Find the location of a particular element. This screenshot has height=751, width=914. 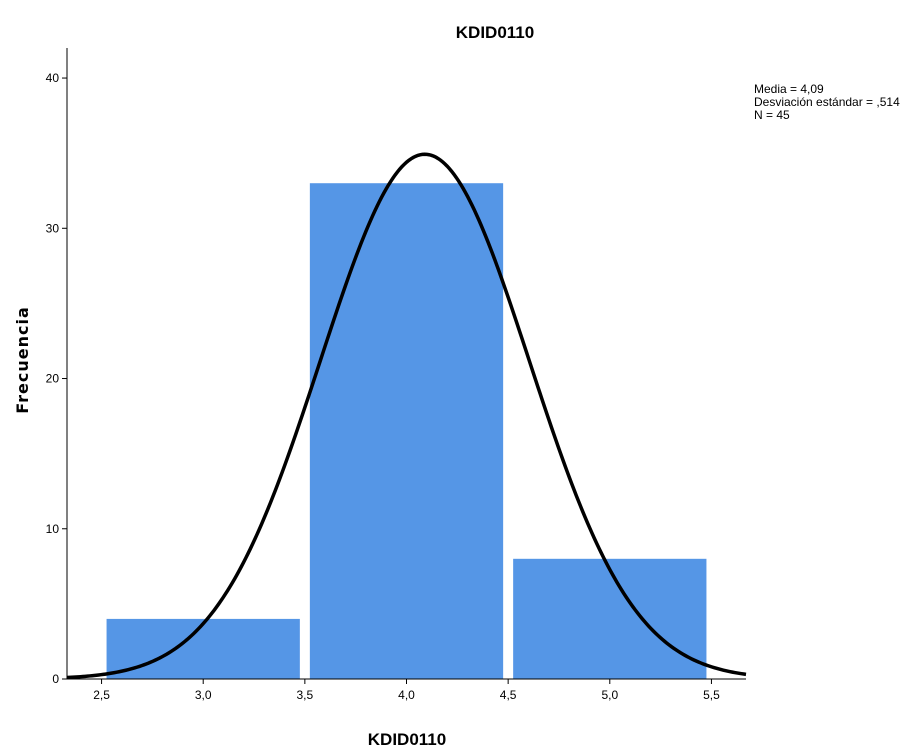

y-axis-label: Frecuencia is located at coordinates (22, 360).